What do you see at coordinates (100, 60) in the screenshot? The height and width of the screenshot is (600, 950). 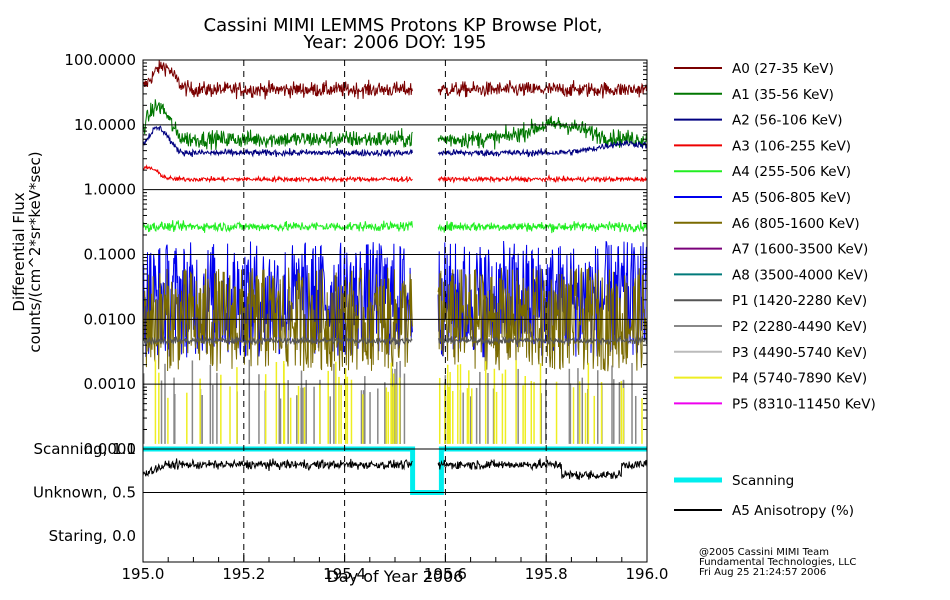 I see `flux-y-tick-label-0: 100.0000` at bounding box center [100, 60].